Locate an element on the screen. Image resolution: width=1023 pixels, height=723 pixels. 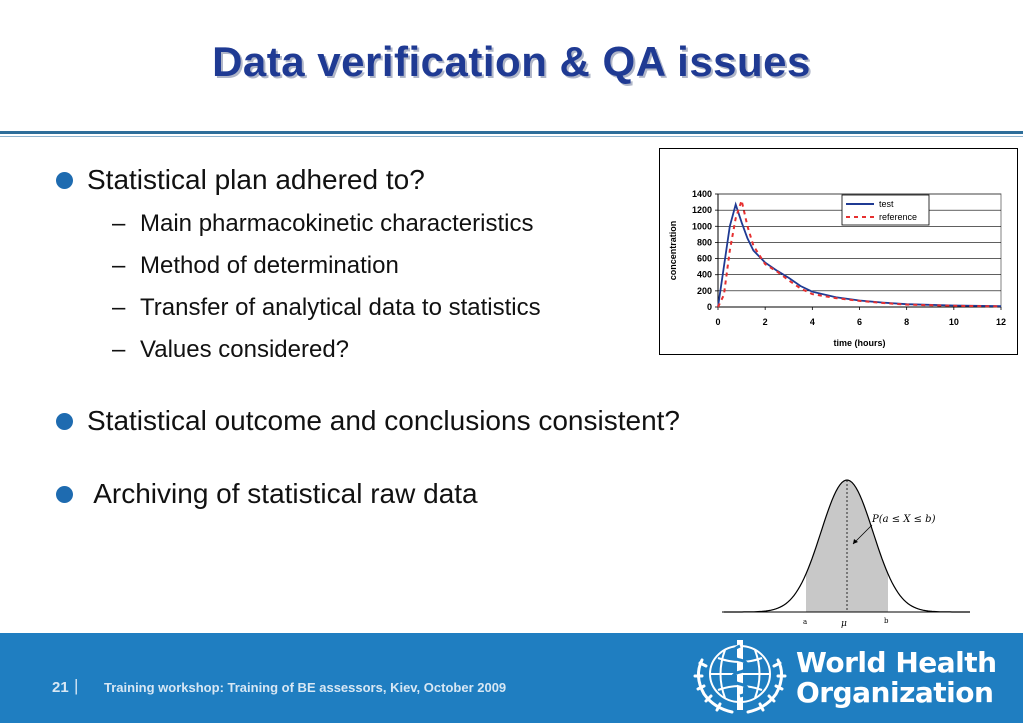
y-axis-label: concentration is located at coordinates (673, 251).